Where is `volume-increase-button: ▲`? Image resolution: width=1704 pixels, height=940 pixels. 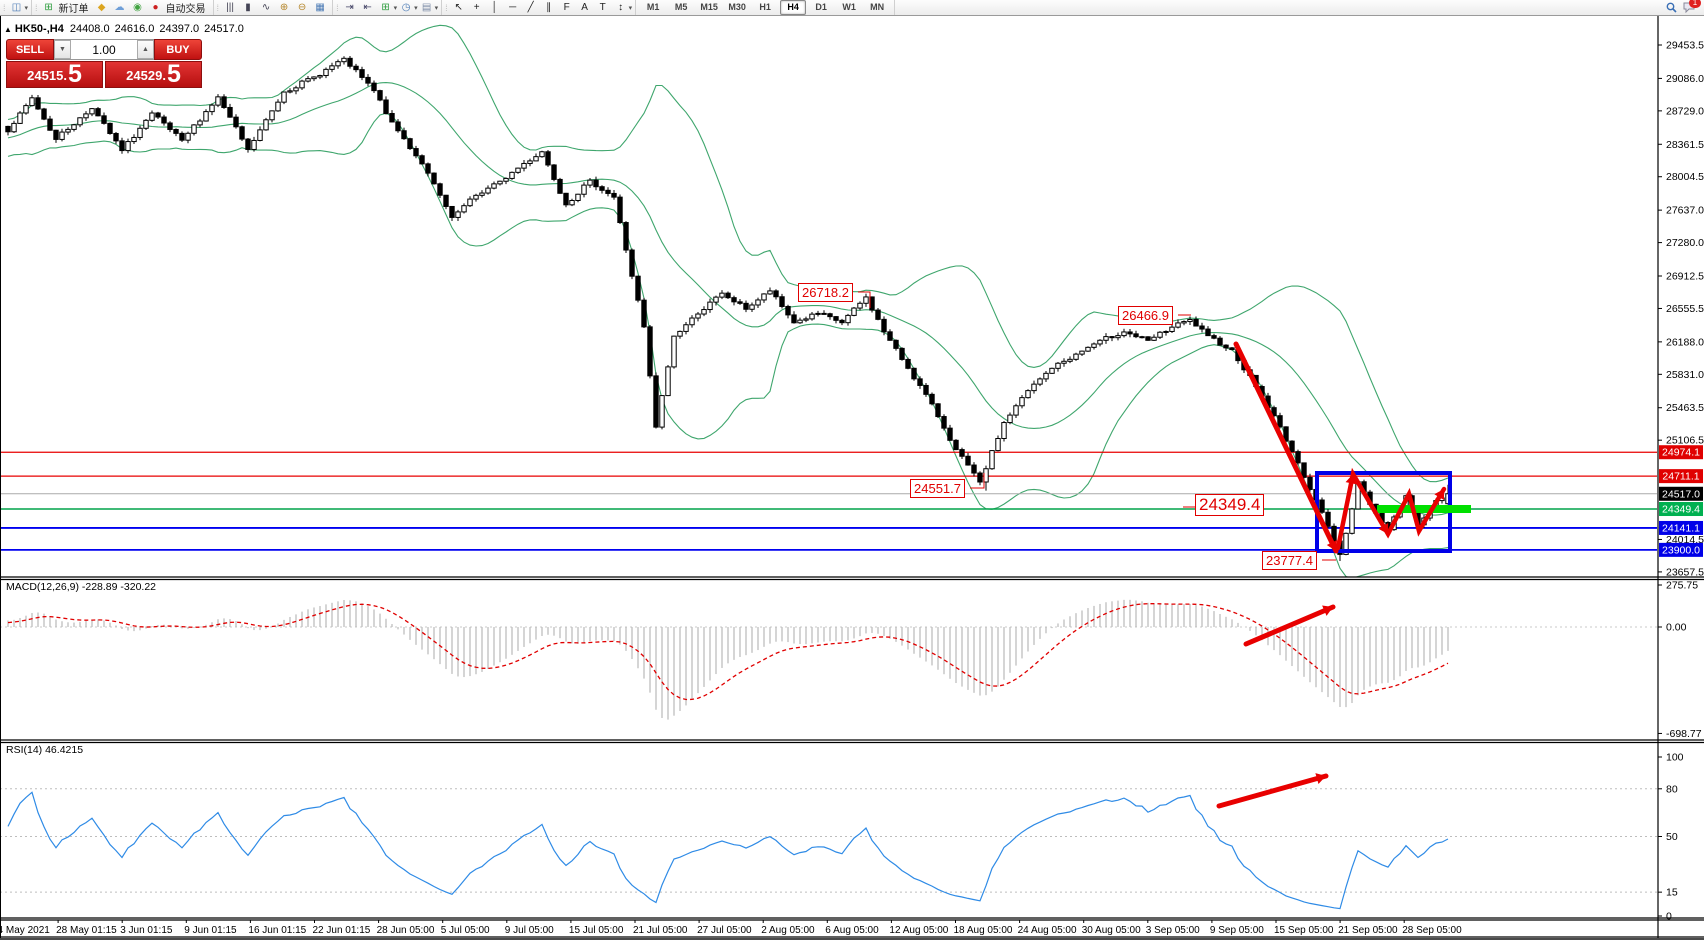
volume-increase-button: ▲ is located at coordinates (145, 49).